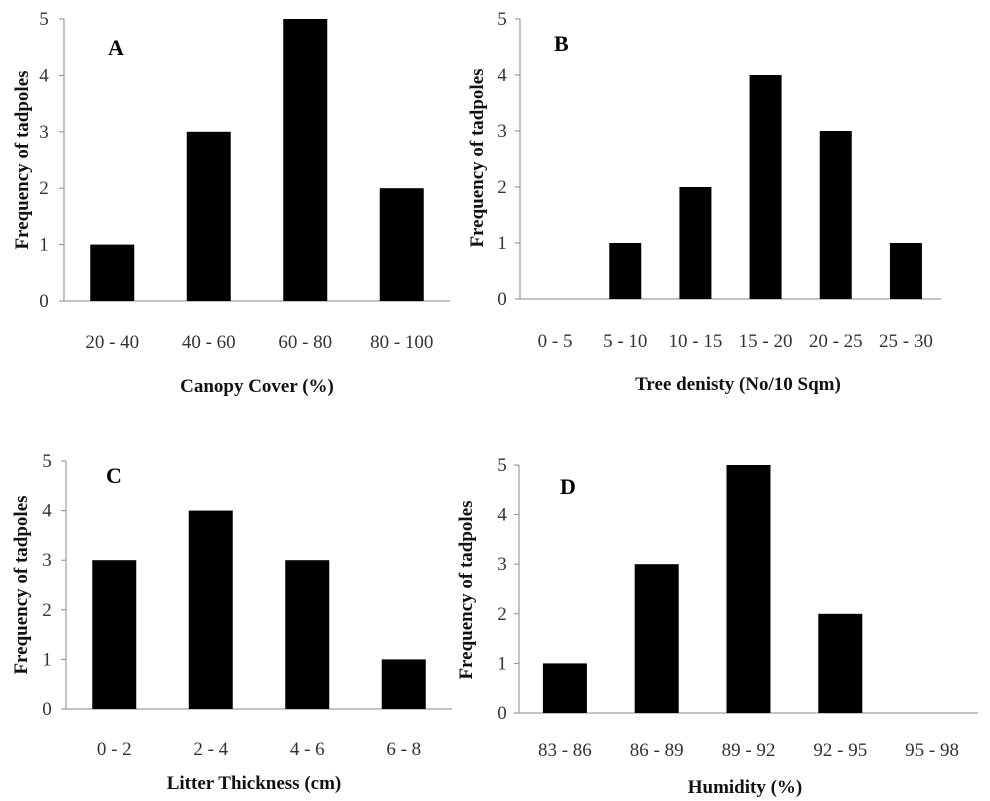  I want to click on x-tick-label: 20 - 25, so click(836, 341).